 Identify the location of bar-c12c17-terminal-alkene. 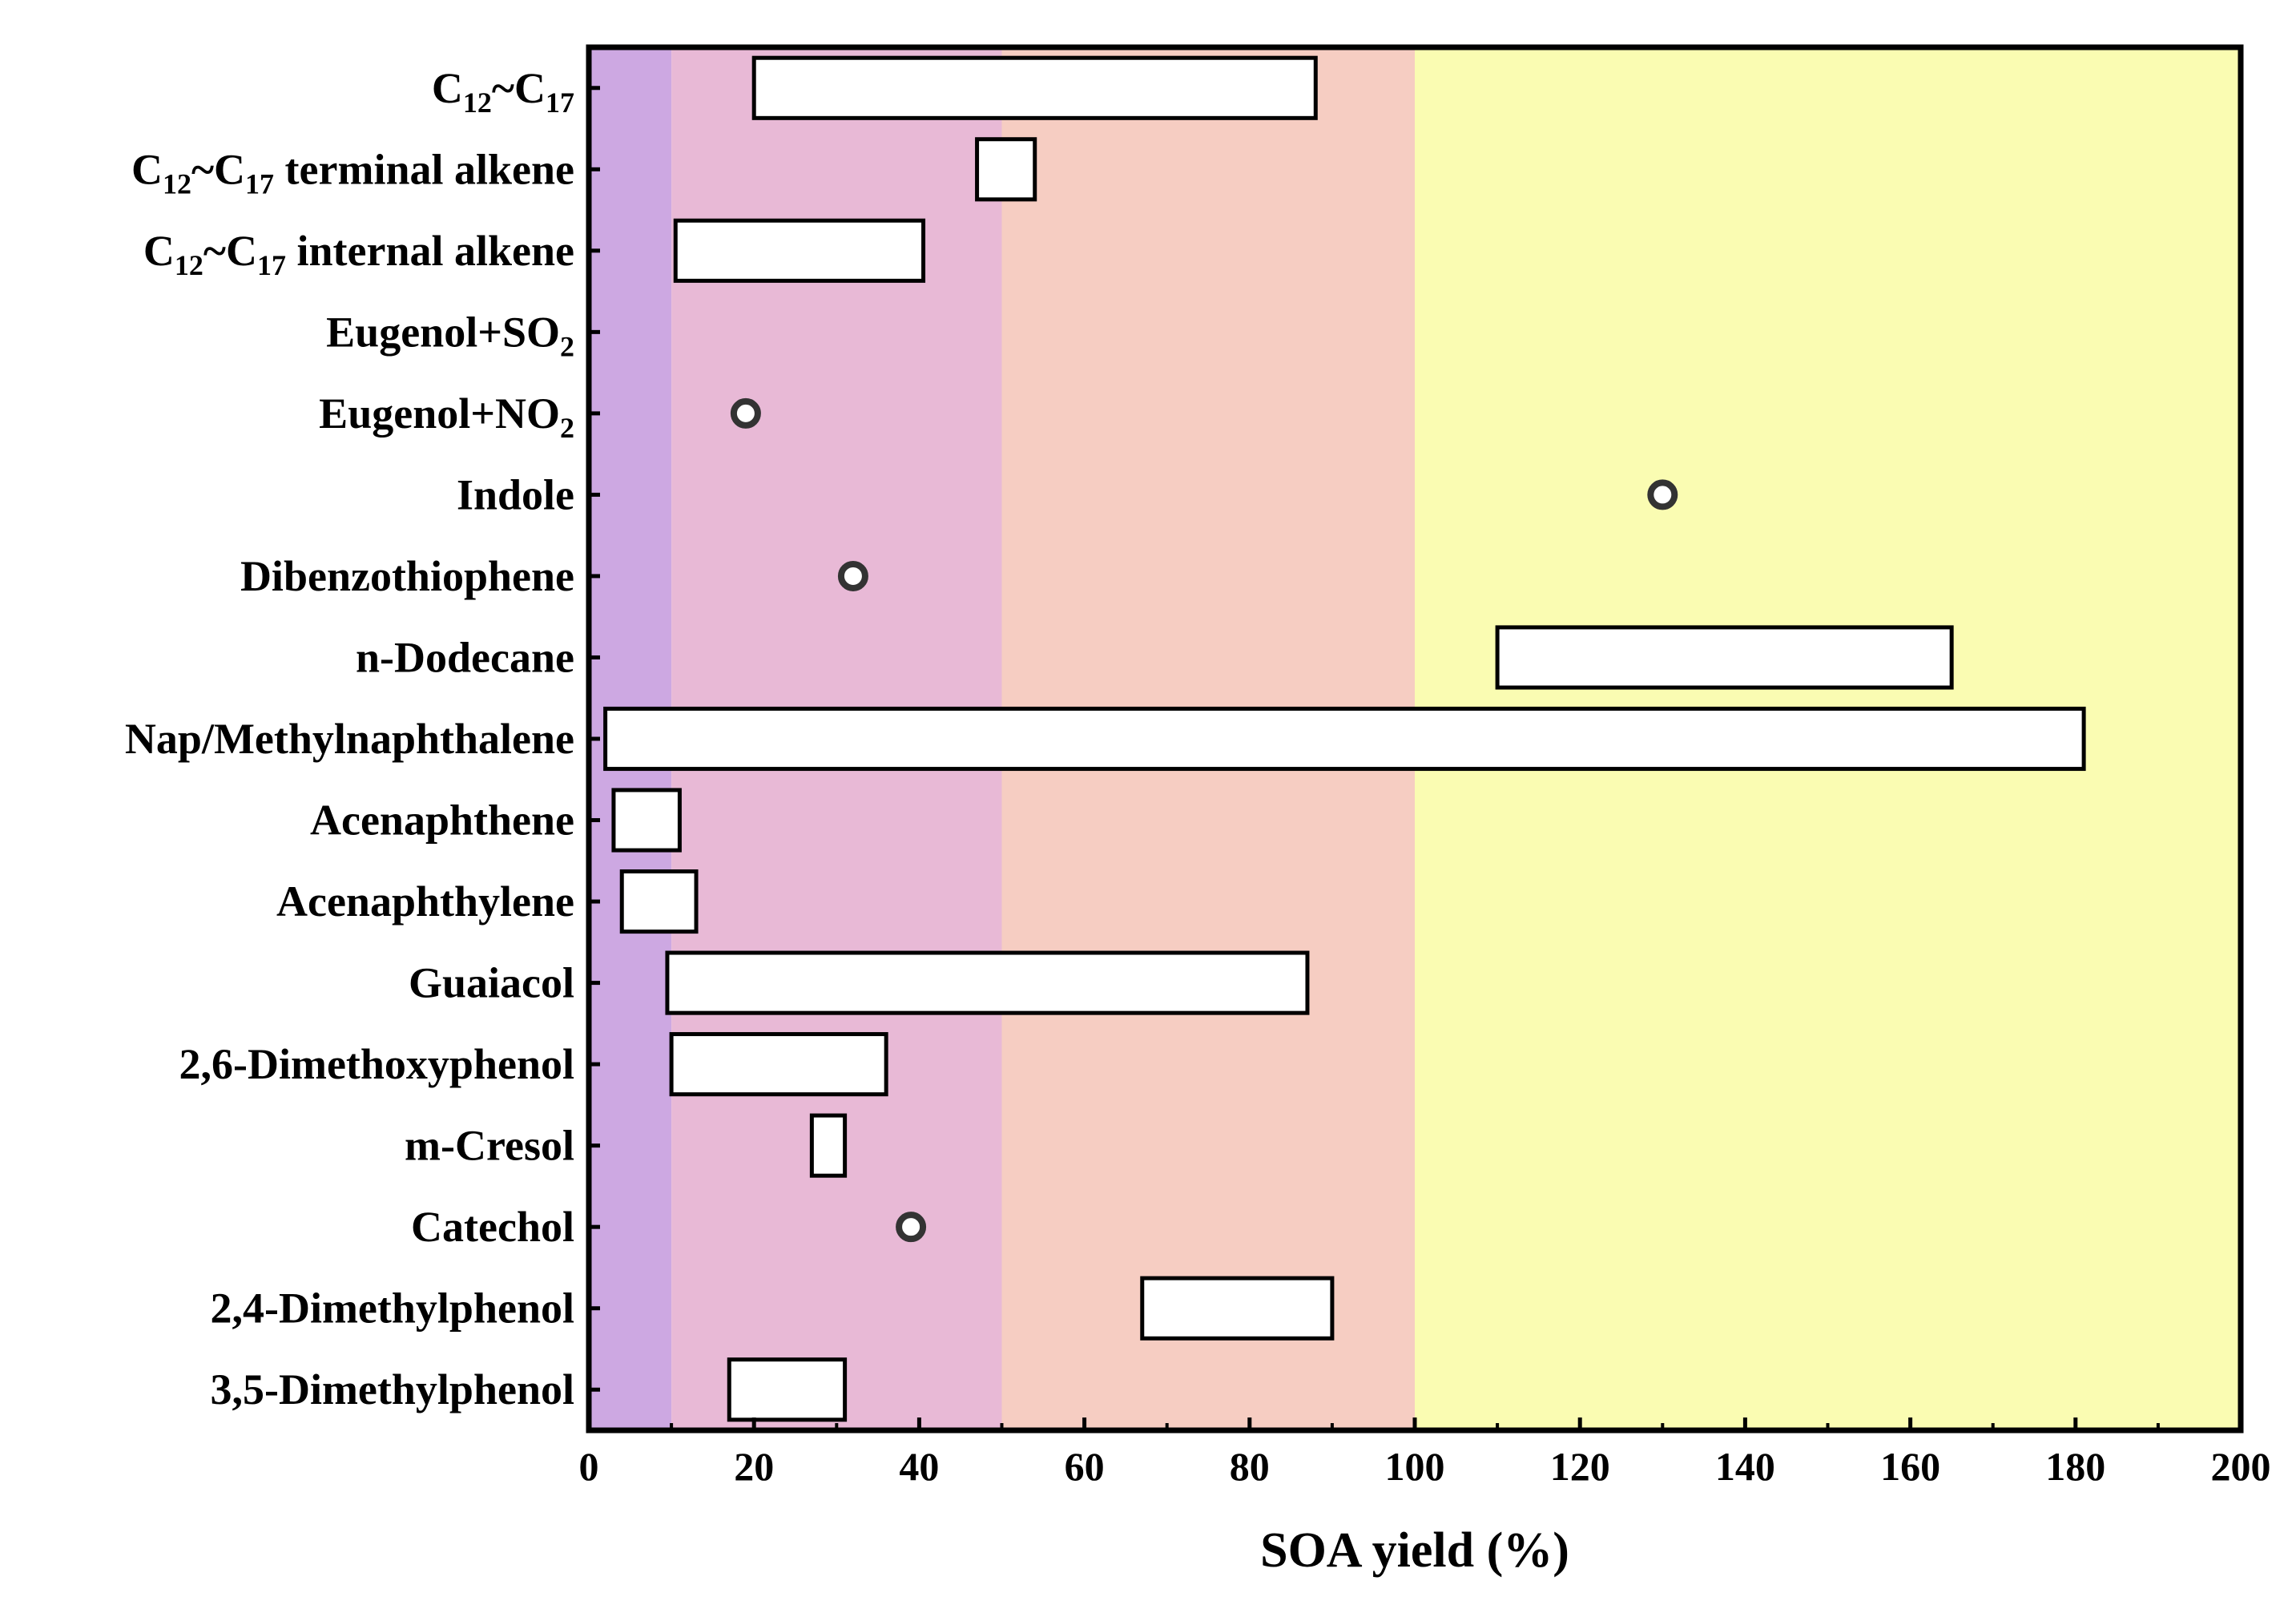
(1006, 169).